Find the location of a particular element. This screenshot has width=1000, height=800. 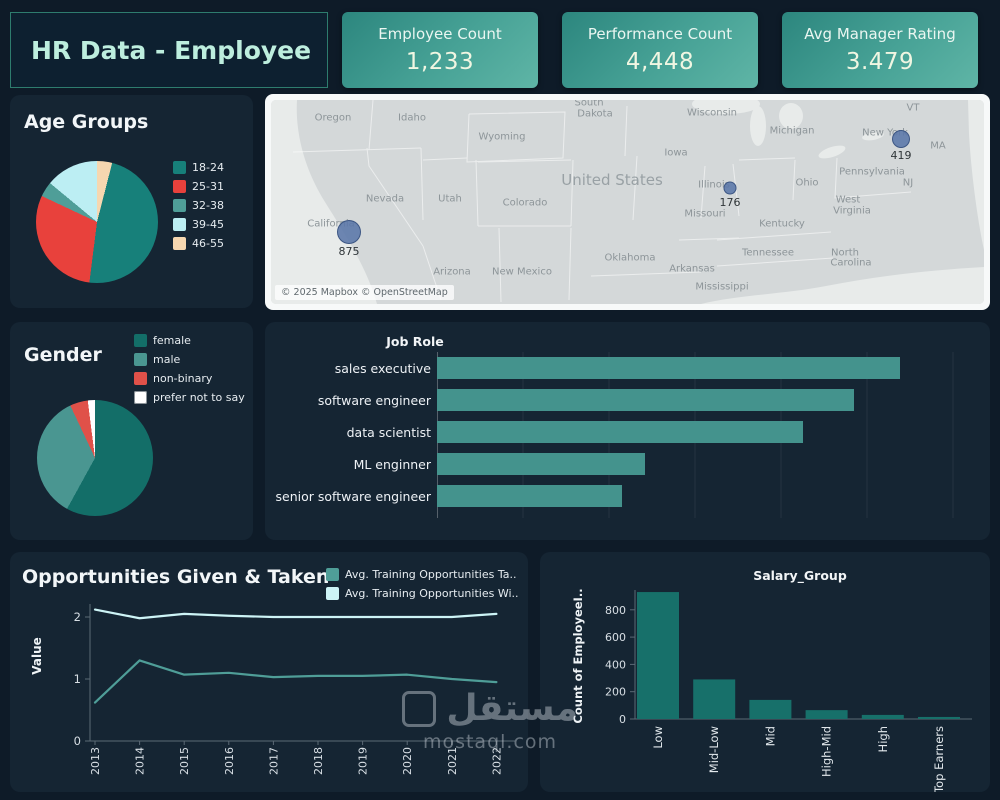

kpi-performance-count: Performance Count 4,448 is located at coordinates (660, 50).